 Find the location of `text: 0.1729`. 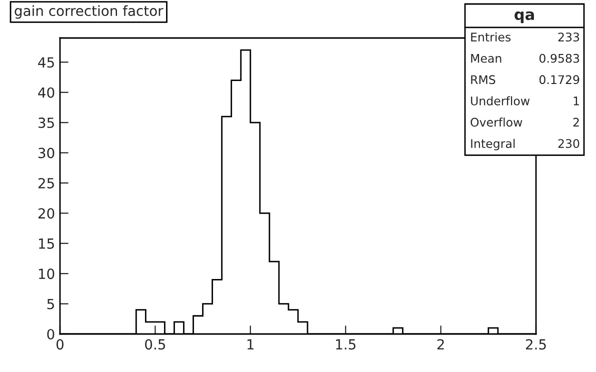

text: 0.1729 is located at coordinates (559, 79).